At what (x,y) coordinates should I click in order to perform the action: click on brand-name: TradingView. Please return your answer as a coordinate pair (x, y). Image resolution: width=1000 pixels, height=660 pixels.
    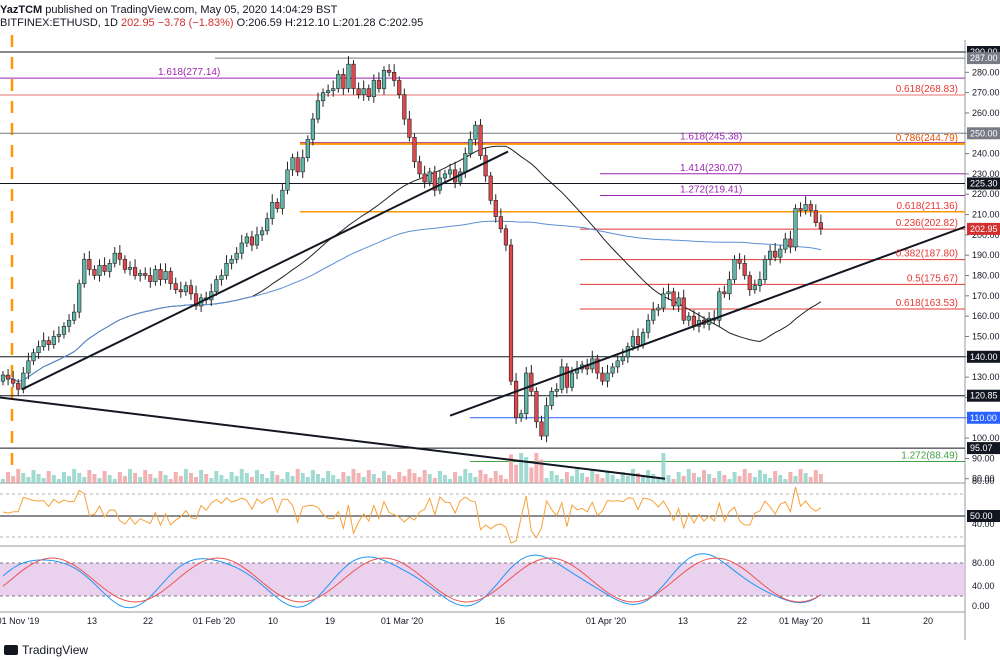
    Looking at the image, I should click on (55, 650).